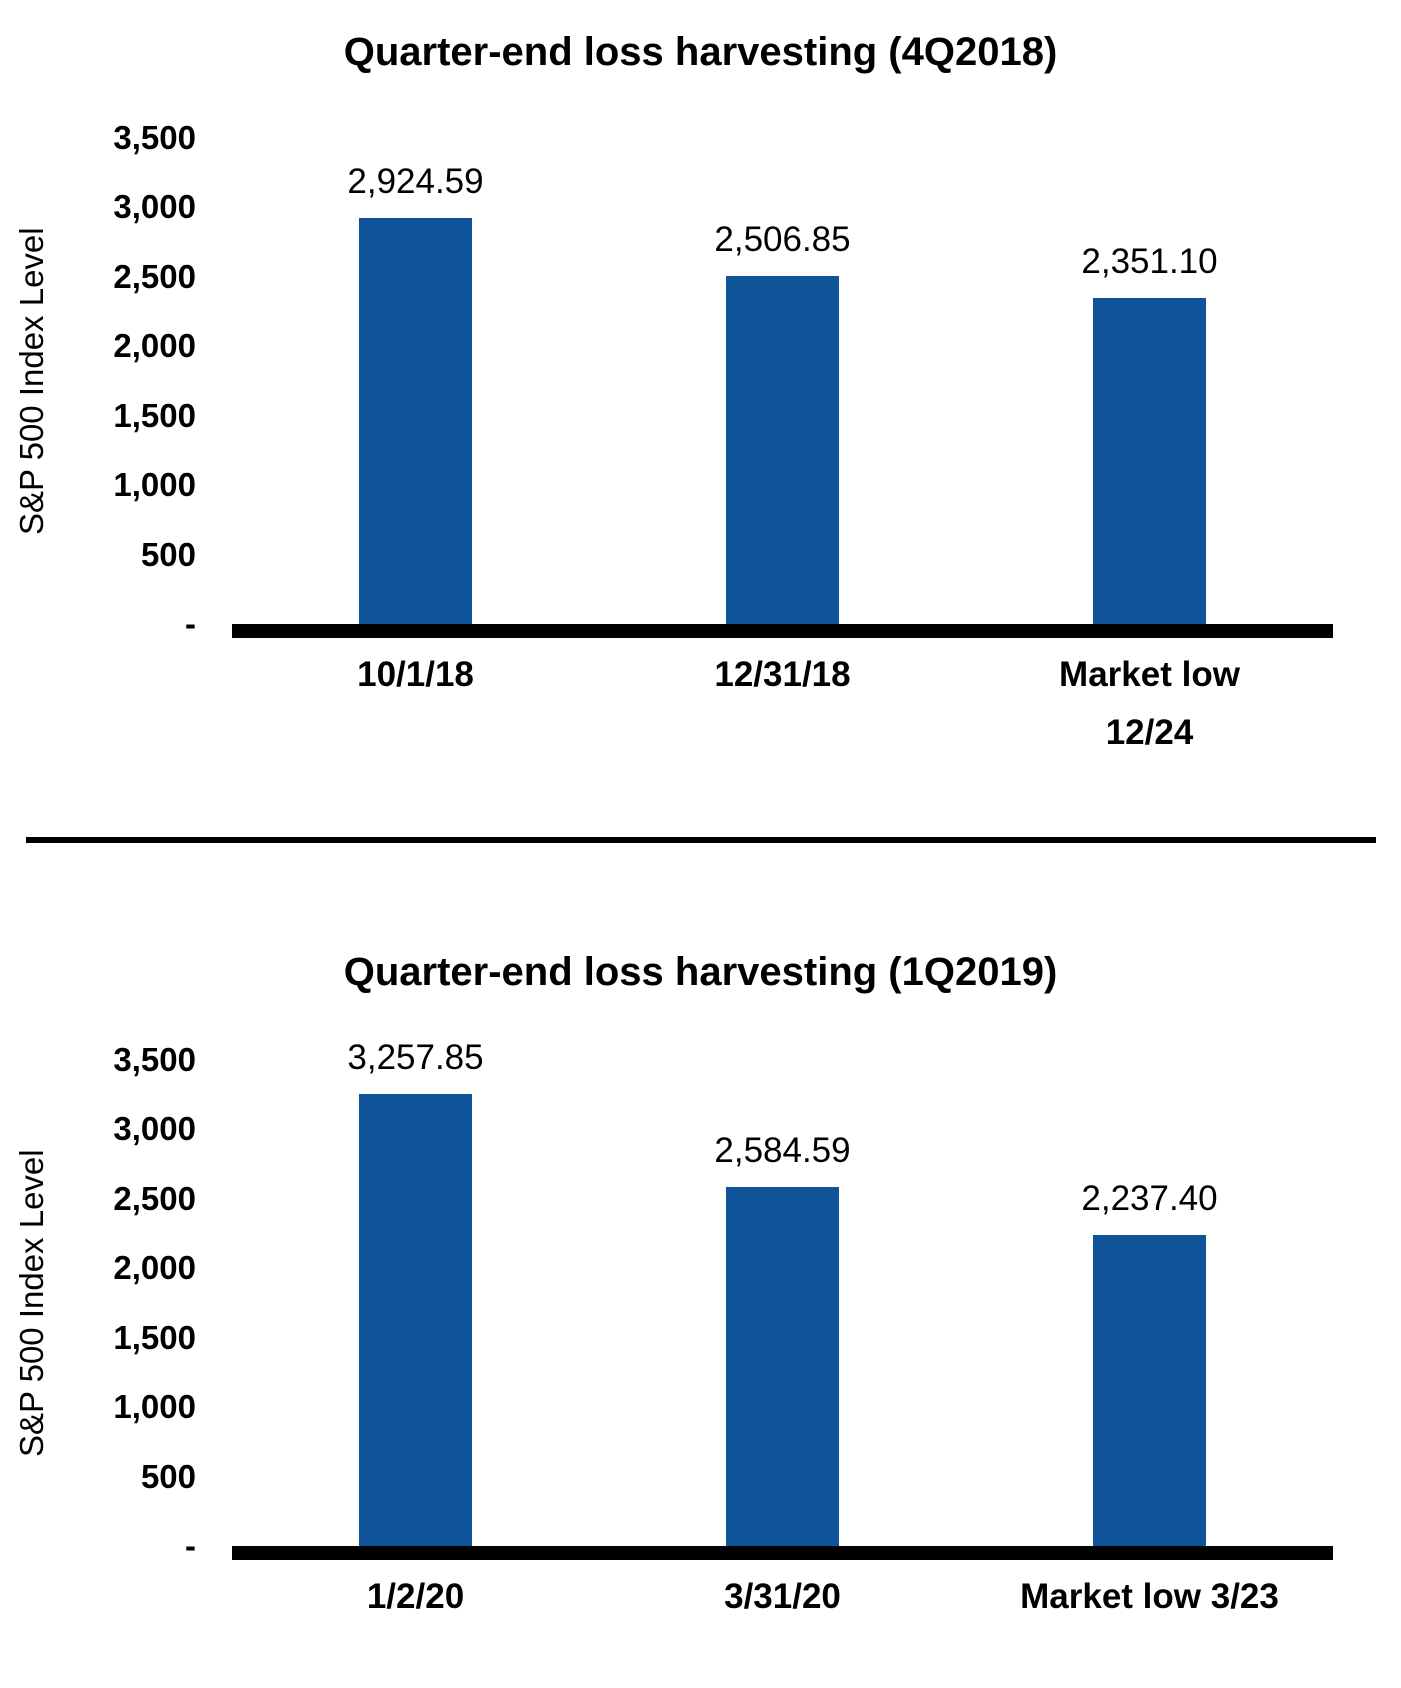 This screenshot has width=1401, height=1688. I want to click on bar-slot: 2,351.10, so click(1149, 381).